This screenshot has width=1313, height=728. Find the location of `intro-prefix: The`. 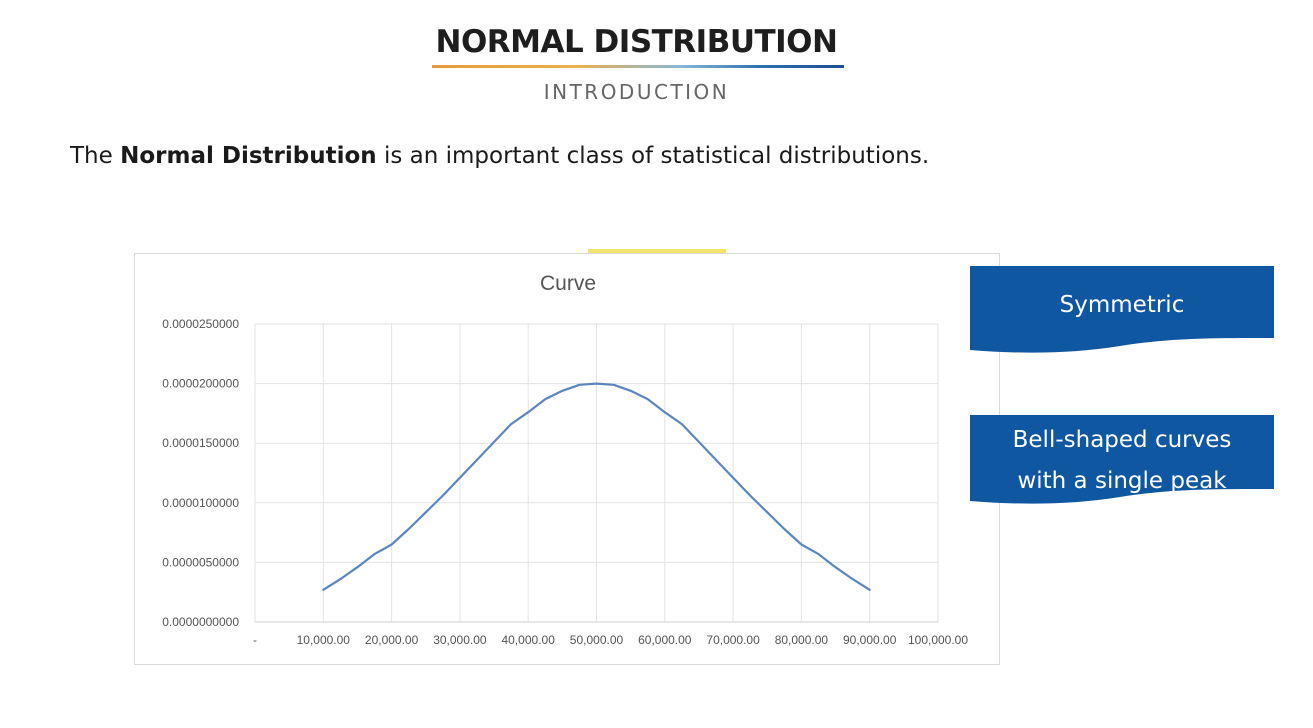

intro-prefix: The is located at coordinates (95, 156).